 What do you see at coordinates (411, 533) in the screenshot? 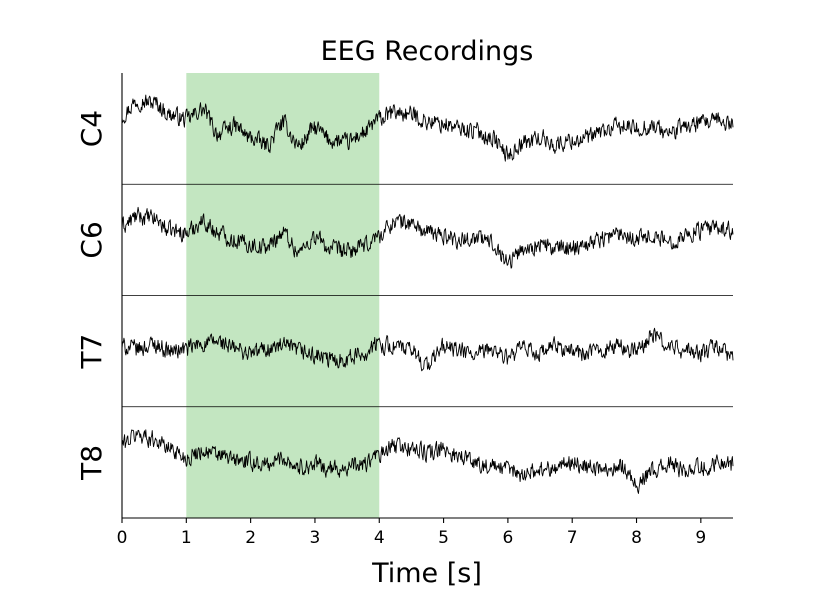
I see `x-ticks-group: 0 1 2 3 4 5 6 7 8 9` at bounding box center [411, 533].